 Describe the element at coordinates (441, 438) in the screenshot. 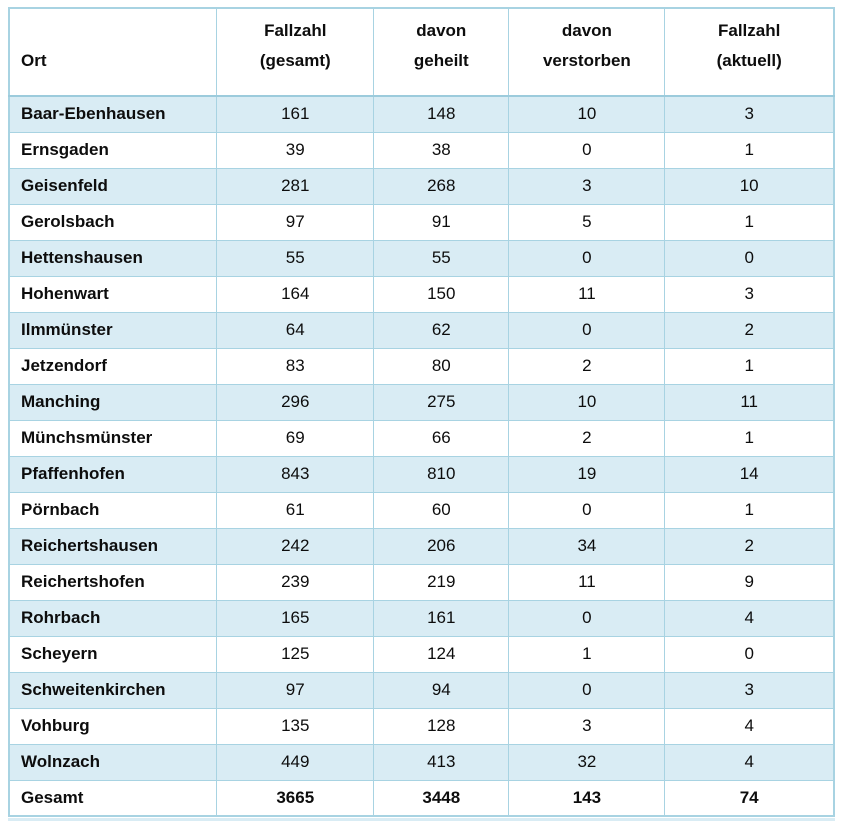

I see `cell-davon-geheilt: 66` at that location.